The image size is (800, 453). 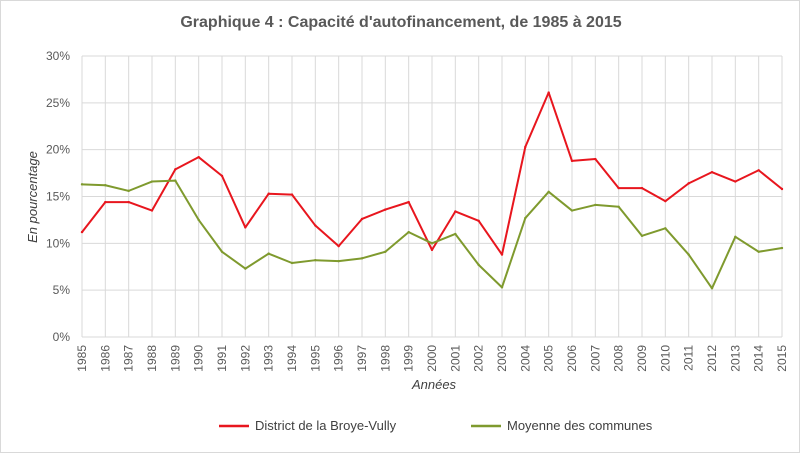 I want to click on x-tick-label: 1998, so click(x=385, y=358).